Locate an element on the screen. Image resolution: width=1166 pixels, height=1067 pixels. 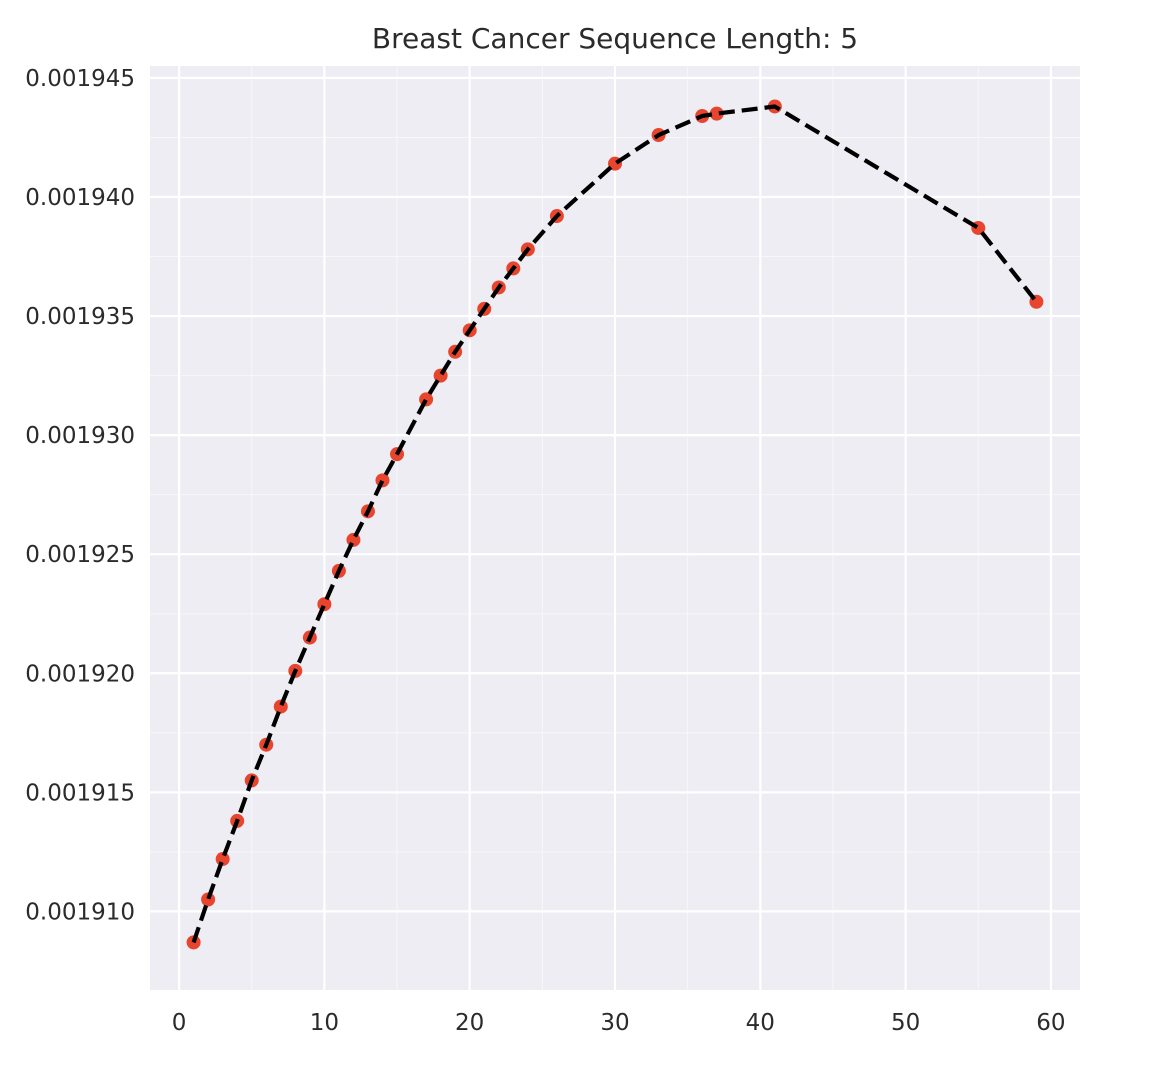
y-tick-label: 0.001940 is located at coordinates (80, 198).